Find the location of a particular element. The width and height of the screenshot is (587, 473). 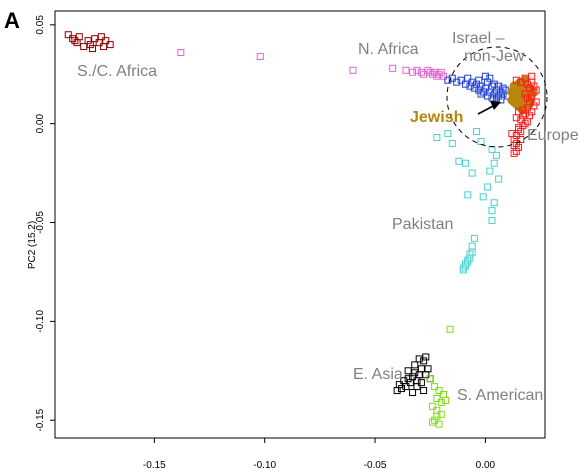

label-israel-non-jew: Israel – non-Jew is located at coordinates (488, 47).